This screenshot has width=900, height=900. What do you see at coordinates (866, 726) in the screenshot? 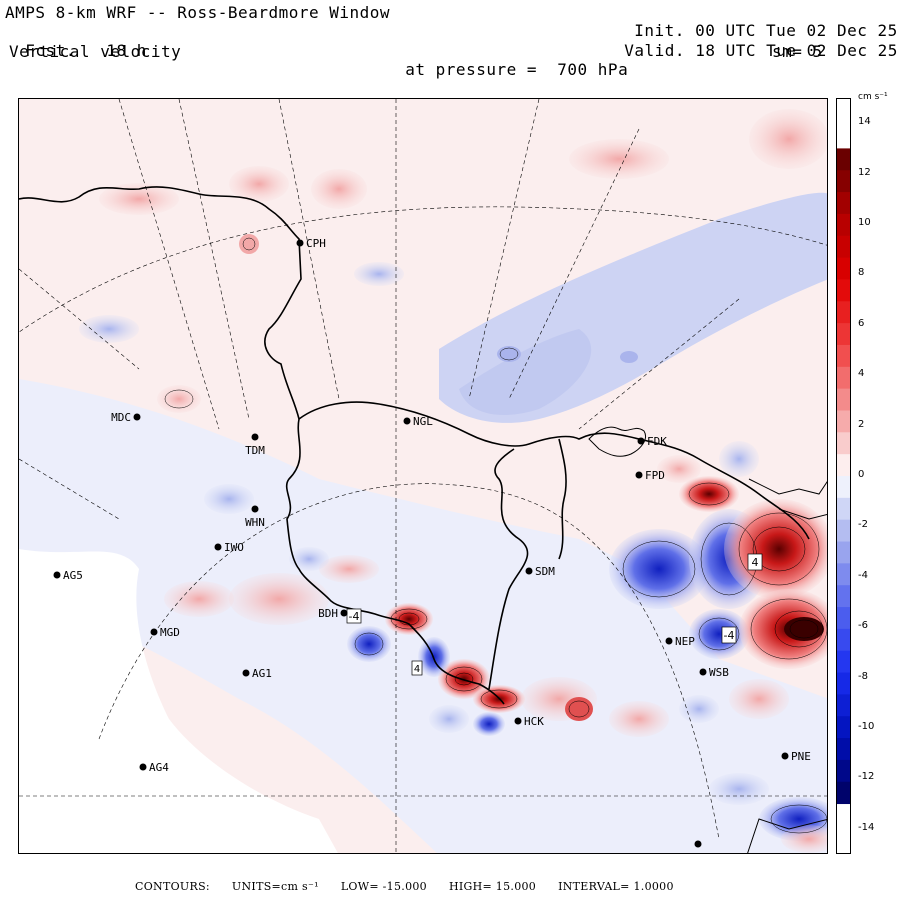
I see `colorbar-tick: -10` at bounding box center [866, 726].